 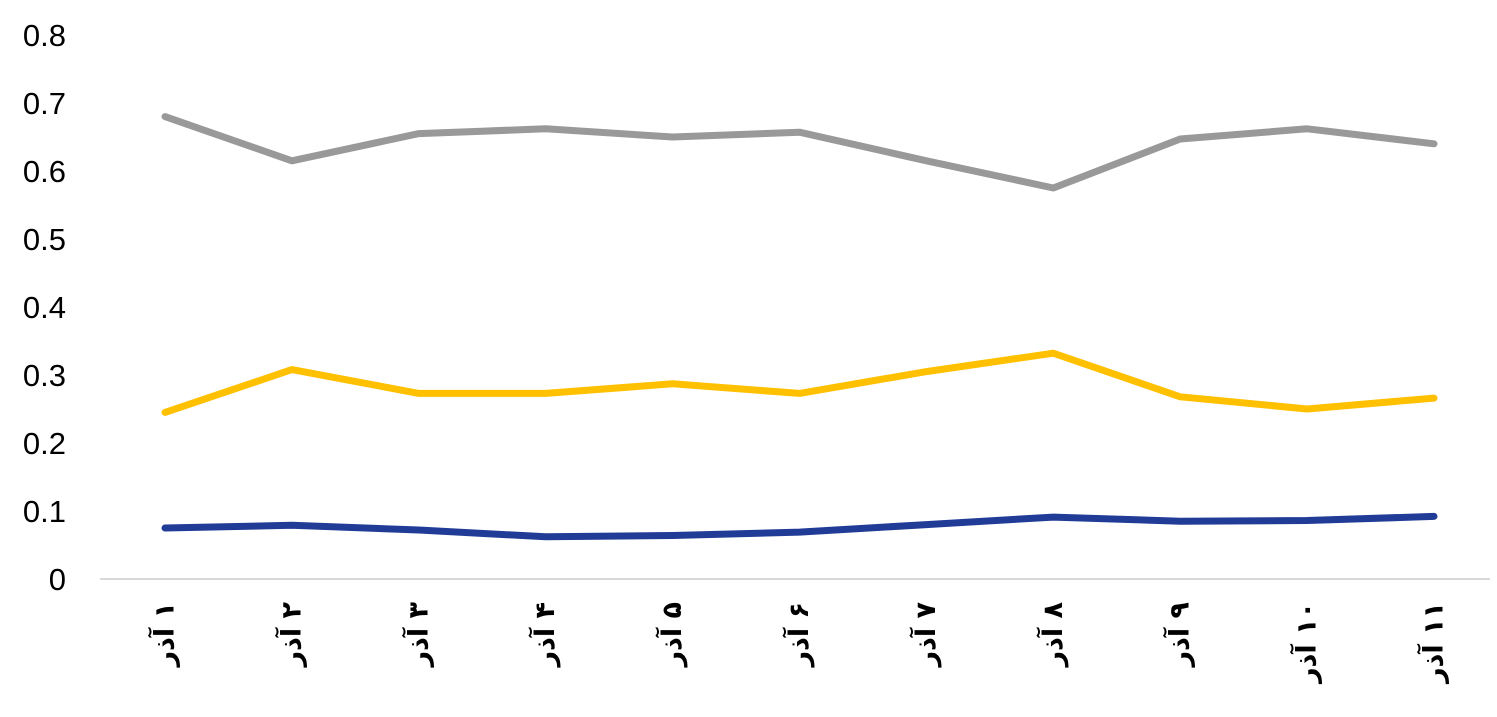 I want to click on x-tick-label: ۷ آذر, so click(x=925, y=634).